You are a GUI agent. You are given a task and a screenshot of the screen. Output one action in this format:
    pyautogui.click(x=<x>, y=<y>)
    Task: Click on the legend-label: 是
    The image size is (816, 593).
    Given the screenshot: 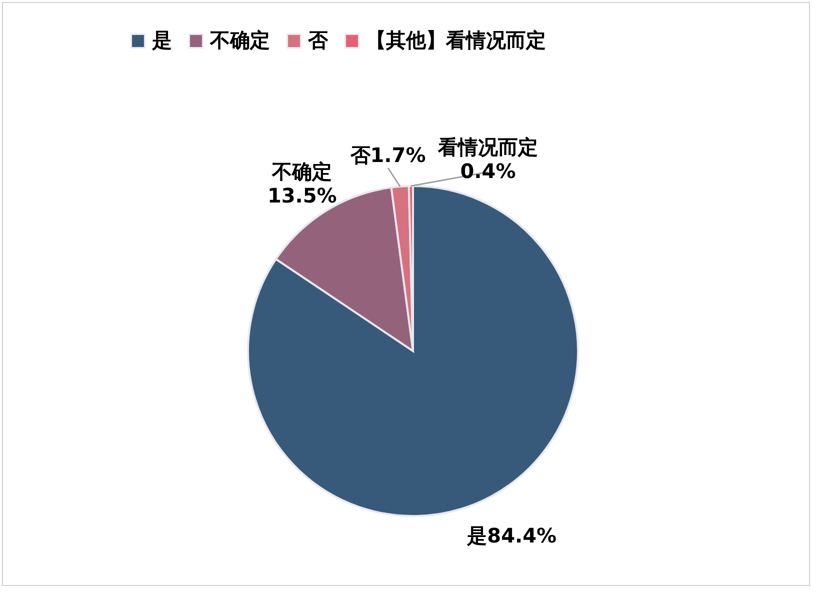 What is the action you would take?
    pyautogui.click(x=161, y=40)
    